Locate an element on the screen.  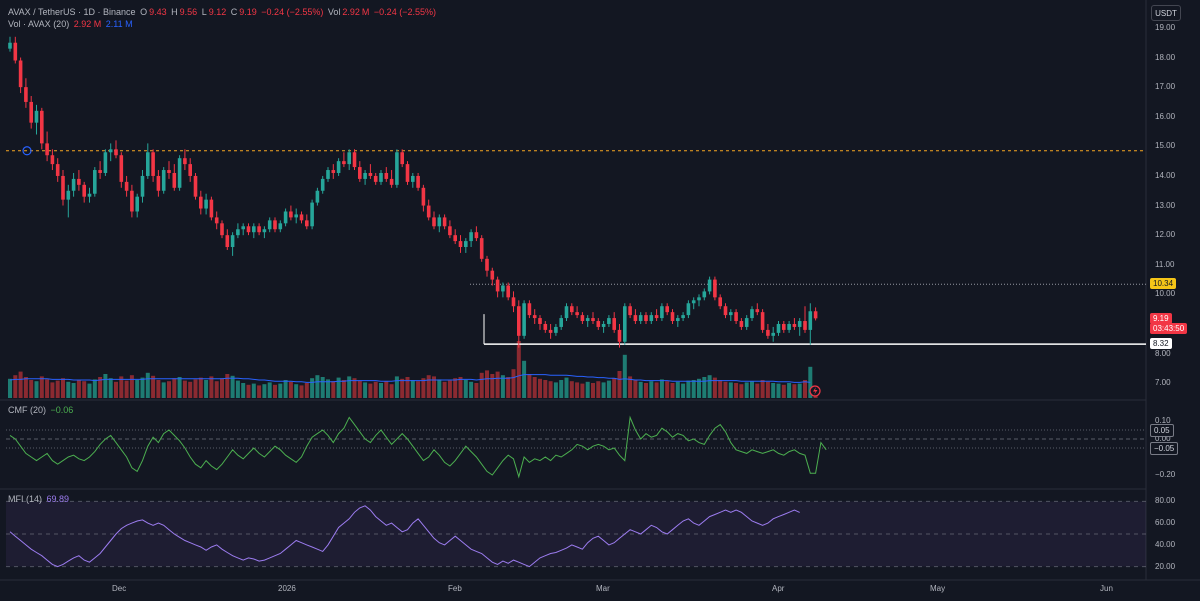
cmf-legend: CMF (20) −0.06 is located at coordinates (41, 410).